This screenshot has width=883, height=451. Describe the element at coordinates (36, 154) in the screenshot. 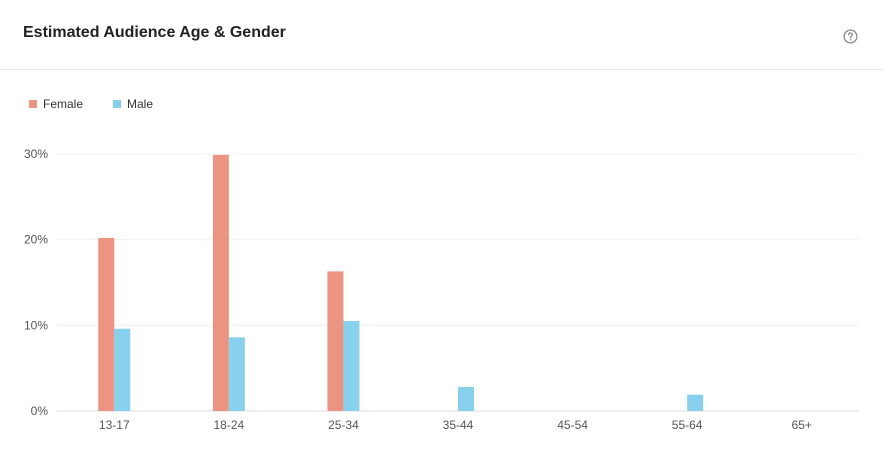

I see `y-tick-label: 30%` at that location.